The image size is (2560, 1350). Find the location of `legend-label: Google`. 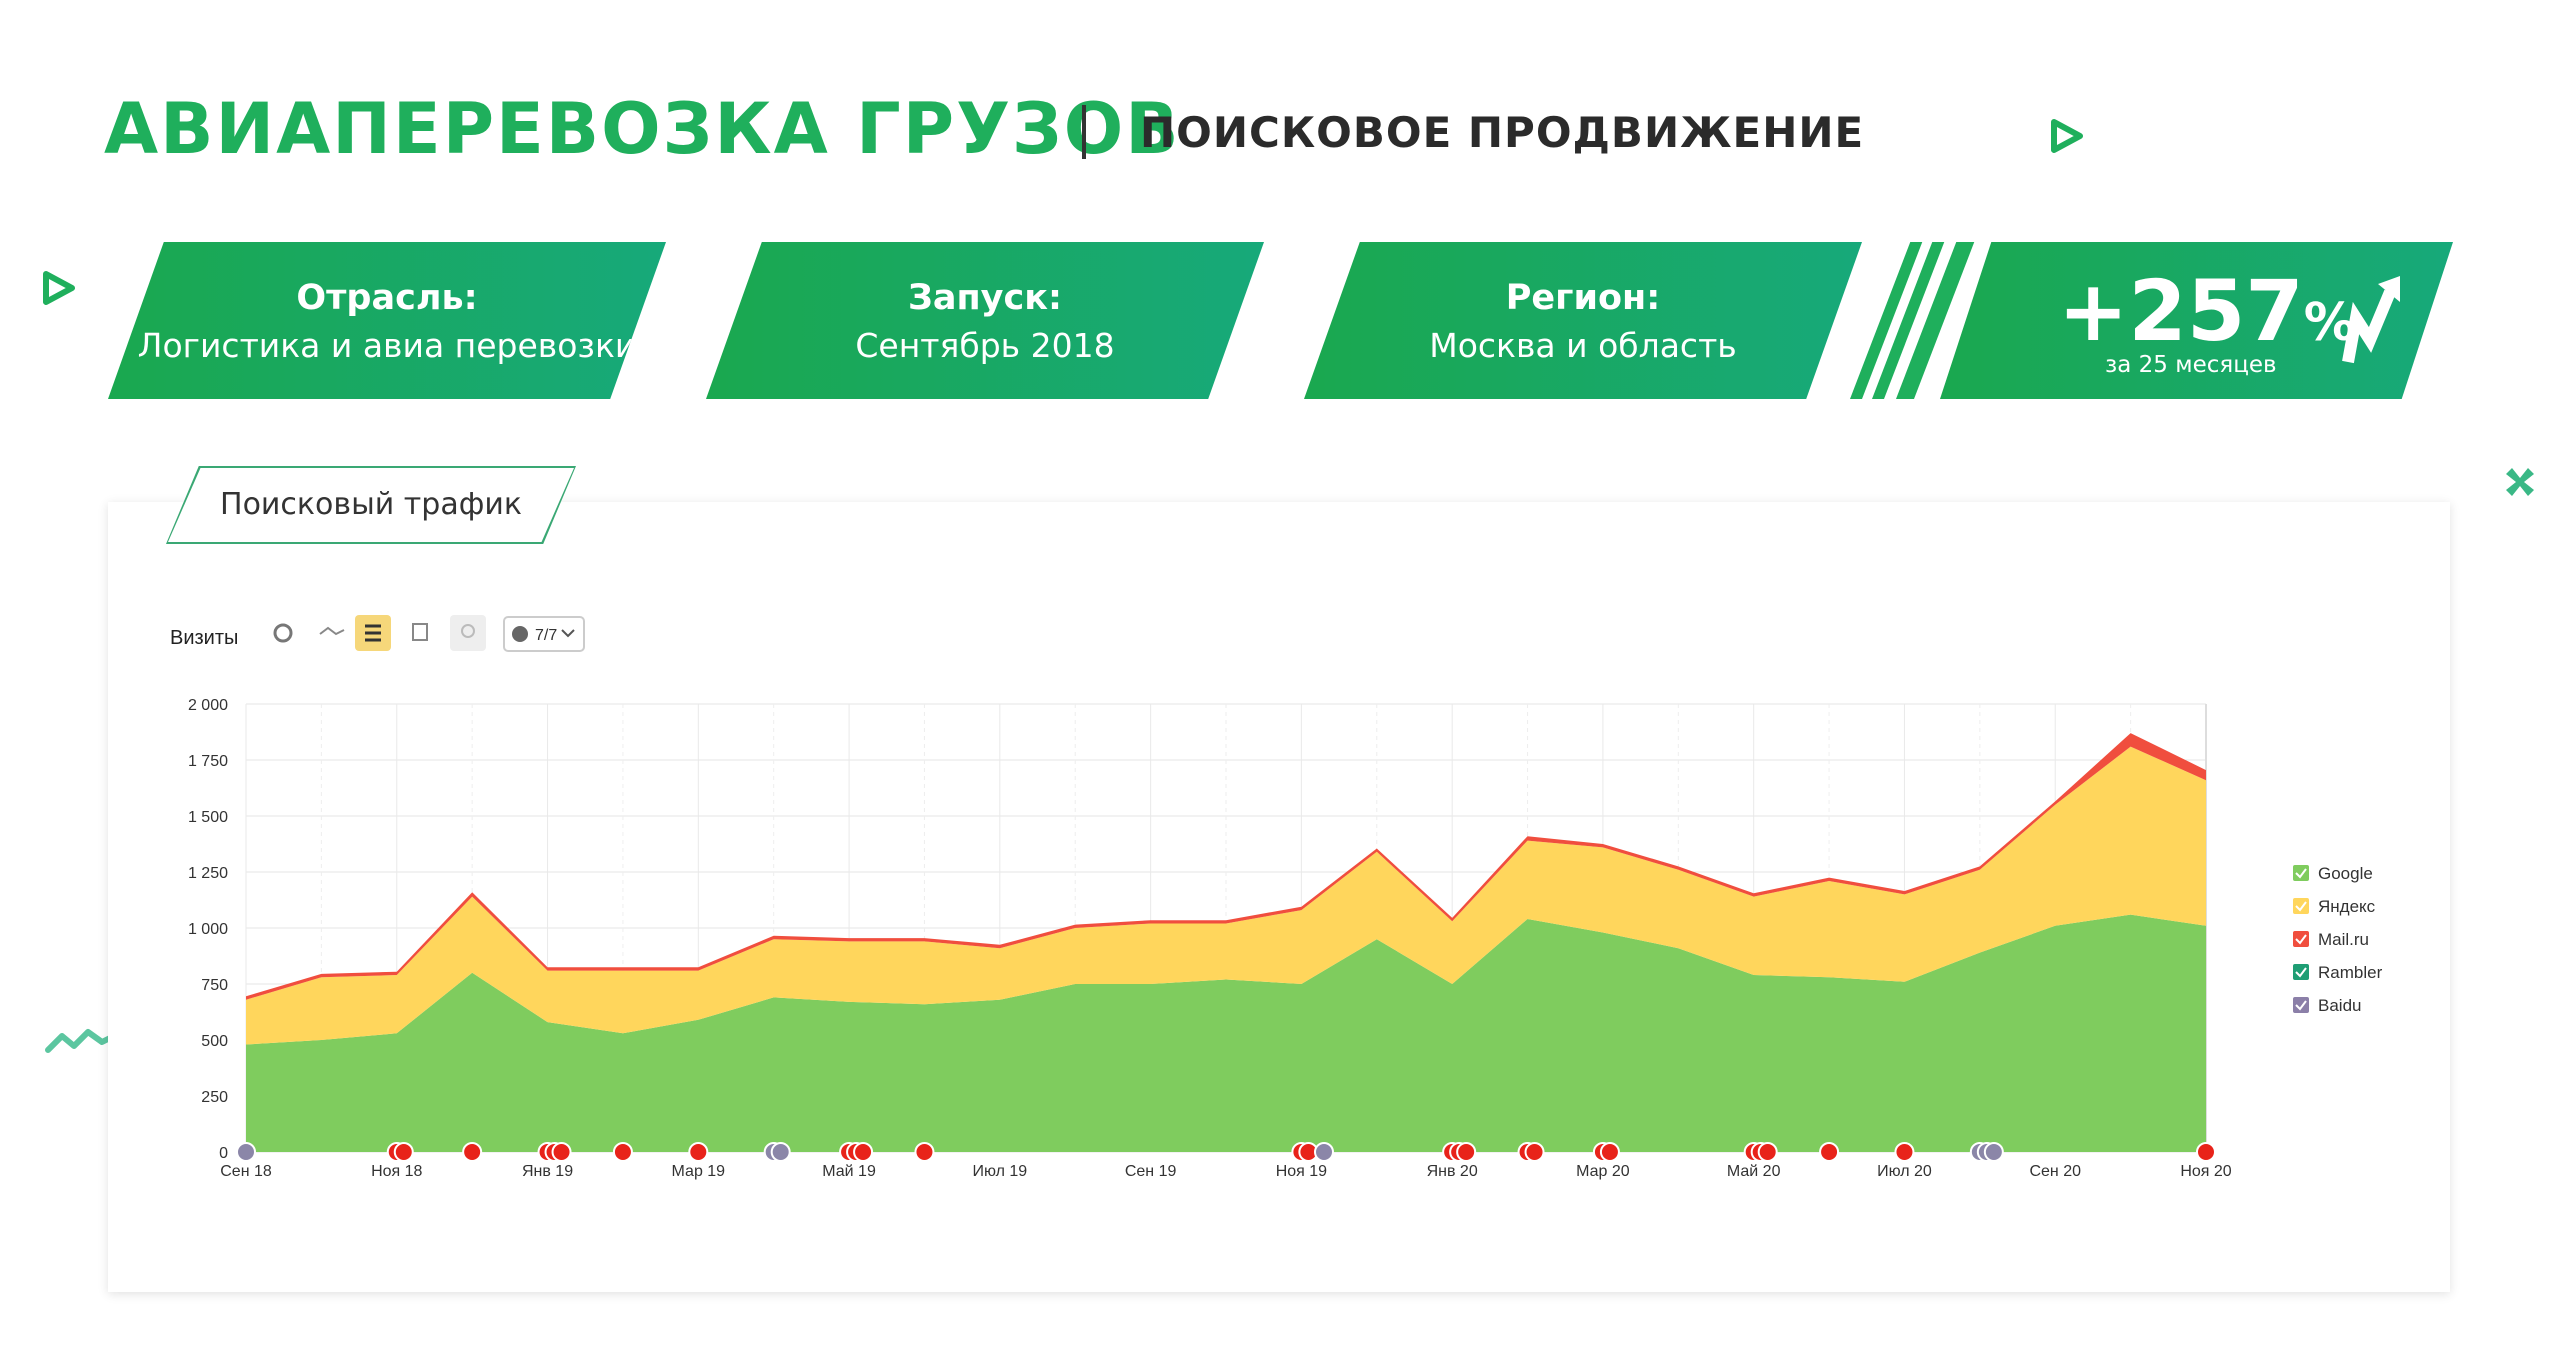

legend-label: Google is located at coordinates (2345, 873).